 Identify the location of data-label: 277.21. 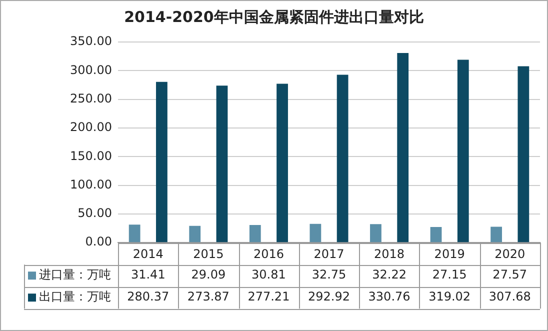
(269, 297).